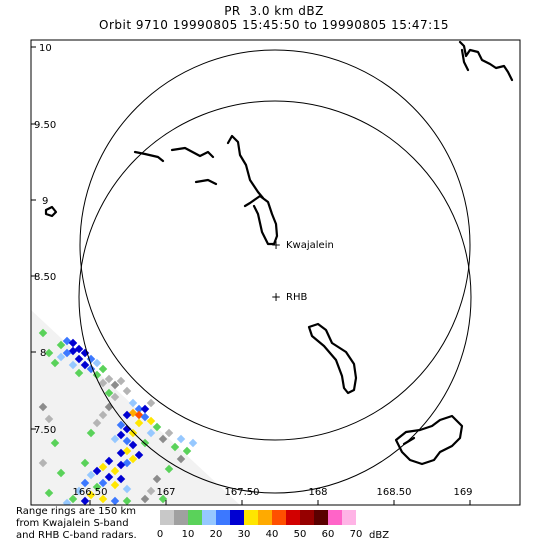 Image resolution: width=548 pixels, height=548 pixels. What do you see at coordinates (45, 277) in the screenshot?
I see `lat-label-8-50: 8.50` at bounding box center [45, 277].